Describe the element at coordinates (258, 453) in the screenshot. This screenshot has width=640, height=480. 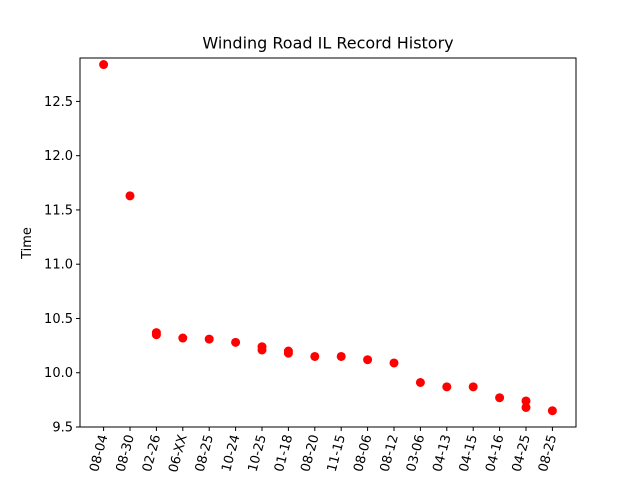
I see `x-tick-label: 10-25` at that location.